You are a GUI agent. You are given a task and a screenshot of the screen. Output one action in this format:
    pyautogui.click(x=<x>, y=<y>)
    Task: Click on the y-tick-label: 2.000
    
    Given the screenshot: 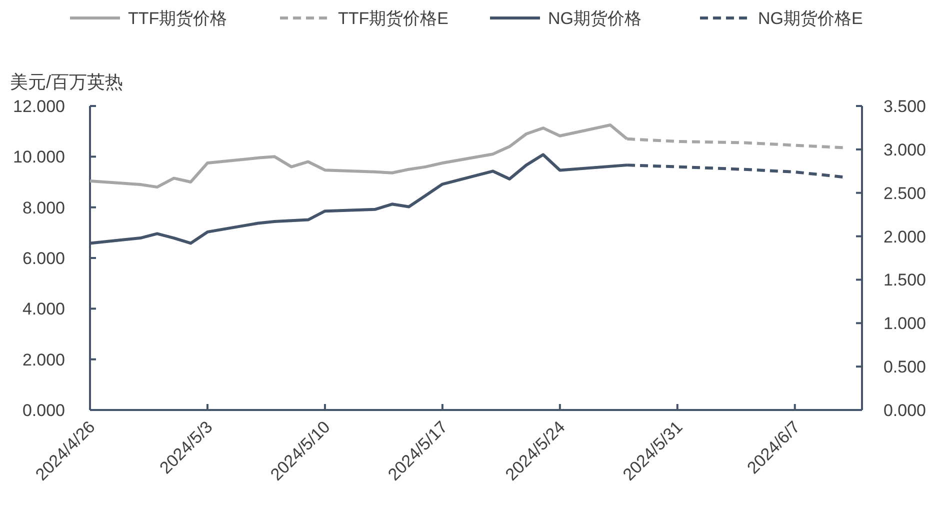 What is the action you would take?
    pyautogui.click(x=43, y=360)
    